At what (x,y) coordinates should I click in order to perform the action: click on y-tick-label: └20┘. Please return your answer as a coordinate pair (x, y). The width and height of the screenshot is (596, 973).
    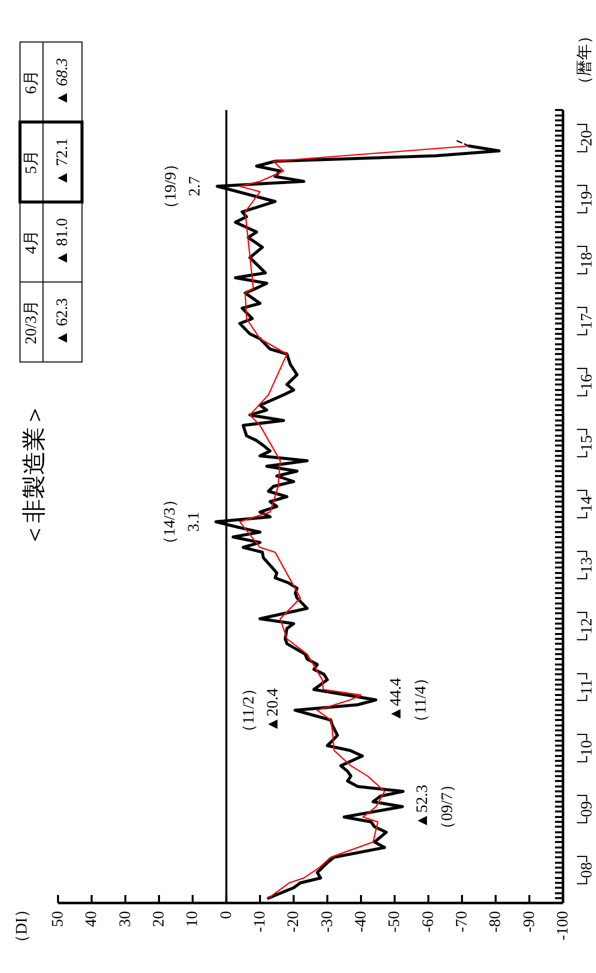
    Looking at the image, I should click on (586, 138).